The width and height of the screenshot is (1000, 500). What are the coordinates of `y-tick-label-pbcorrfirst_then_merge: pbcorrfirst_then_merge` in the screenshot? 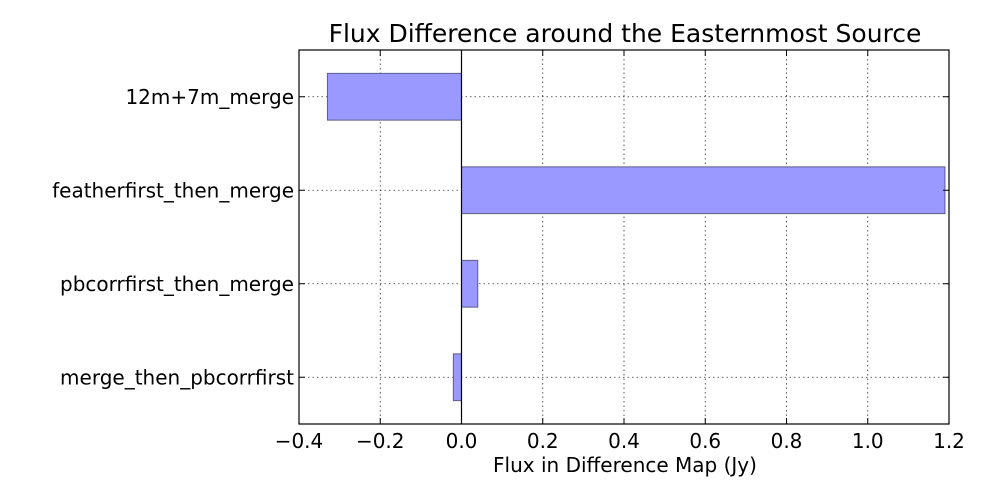 It's located at (177, 284).